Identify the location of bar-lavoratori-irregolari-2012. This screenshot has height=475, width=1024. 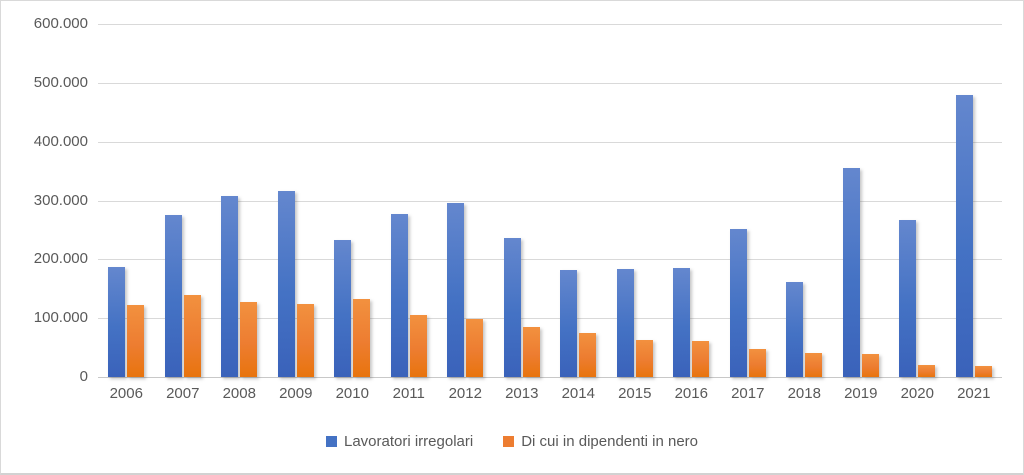
(456, 290).